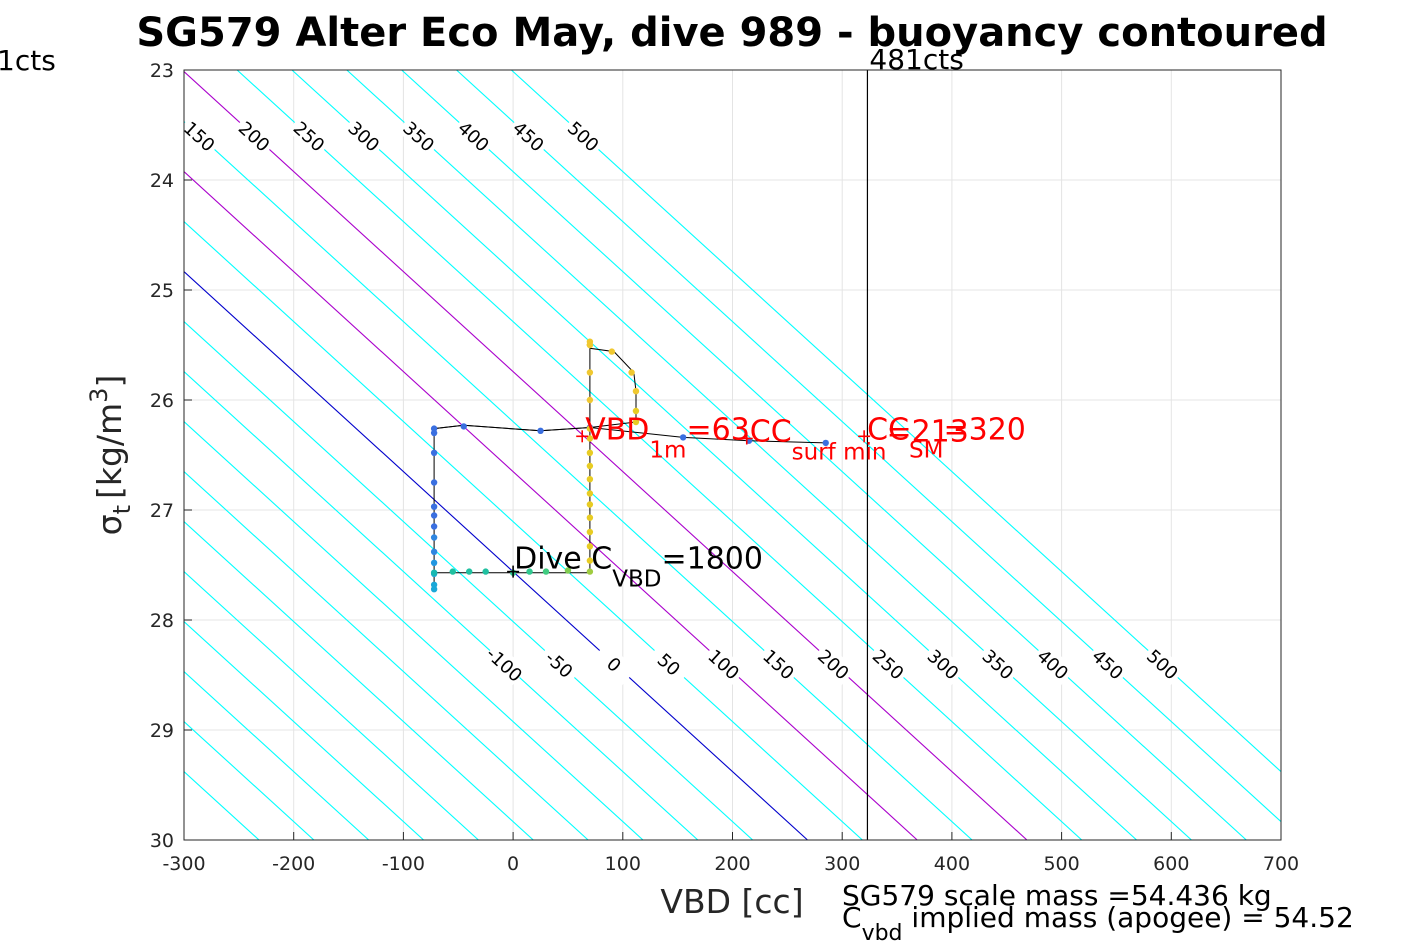  Describe the element at coordinates (162, 511) in the screenshot. I see `y-tick-label: 27` at that location.